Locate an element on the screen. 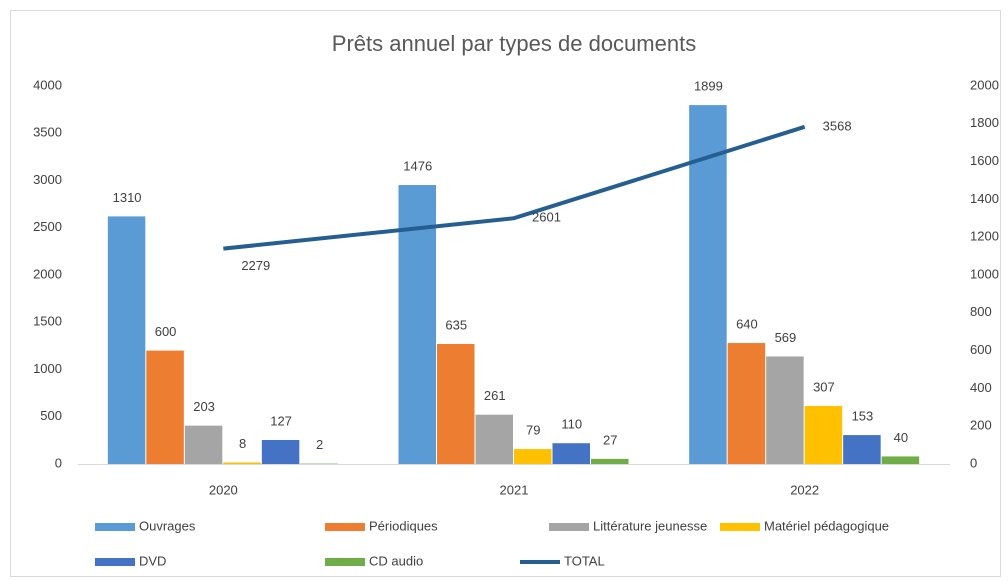 Image resolution: width=1008 pixels, height=581 pixels. y2-tick-label: 400 is located at coordinates (981, 387).